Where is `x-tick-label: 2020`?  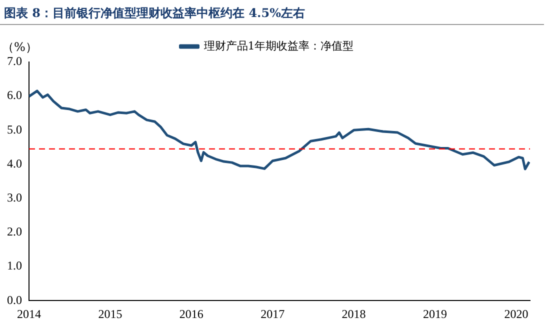 x-tick-label: 2020 is located at coordinates (516, 313).